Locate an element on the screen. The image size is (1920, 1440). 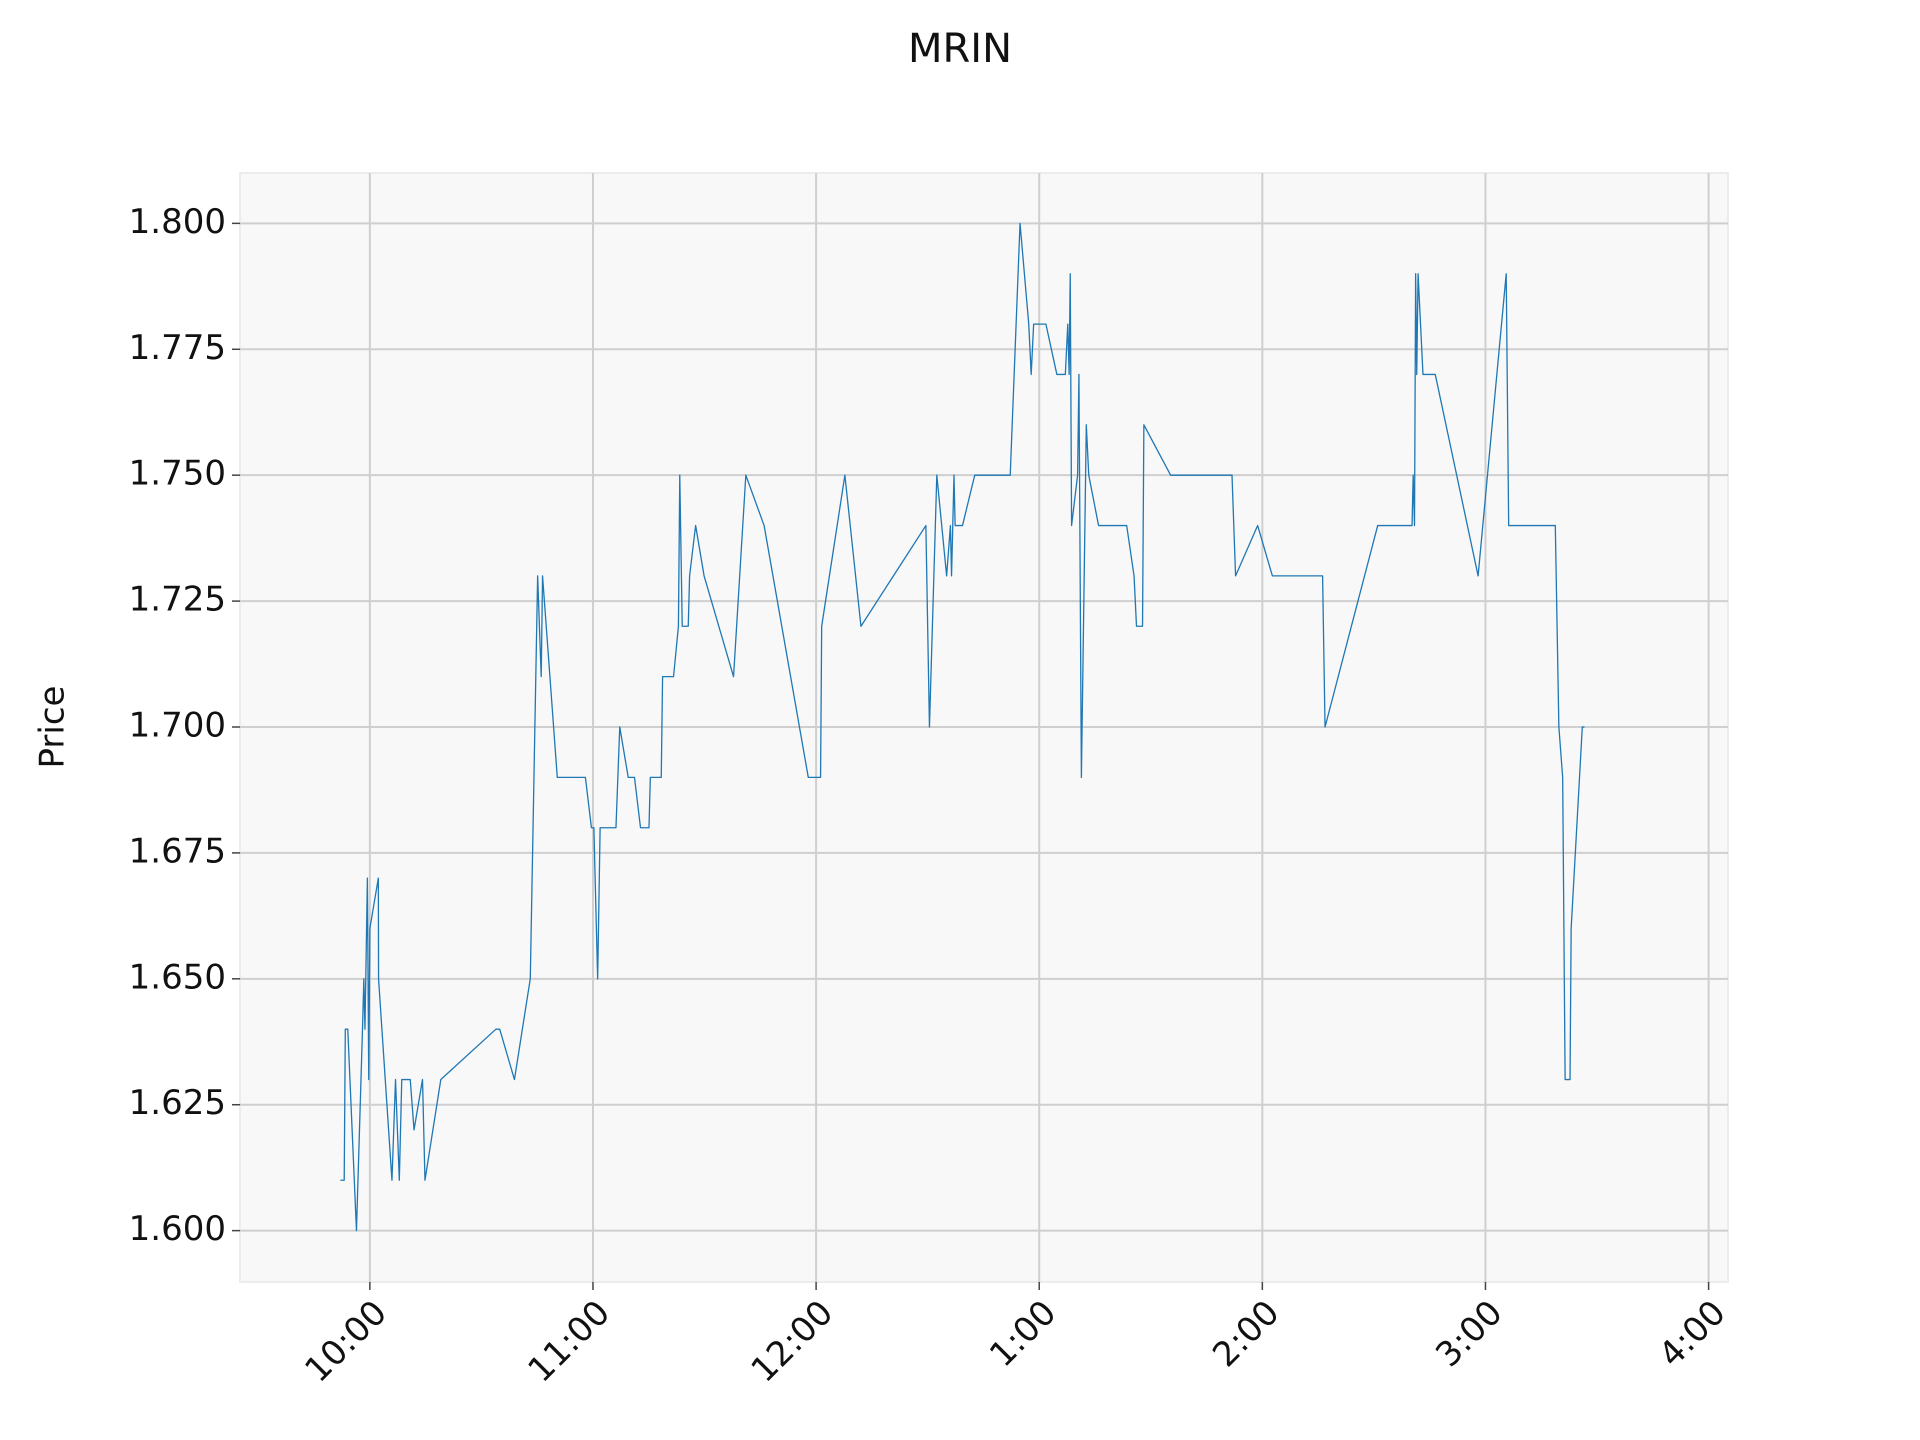
y-tick-label: 1.675 is located at coordinates (177, 851).